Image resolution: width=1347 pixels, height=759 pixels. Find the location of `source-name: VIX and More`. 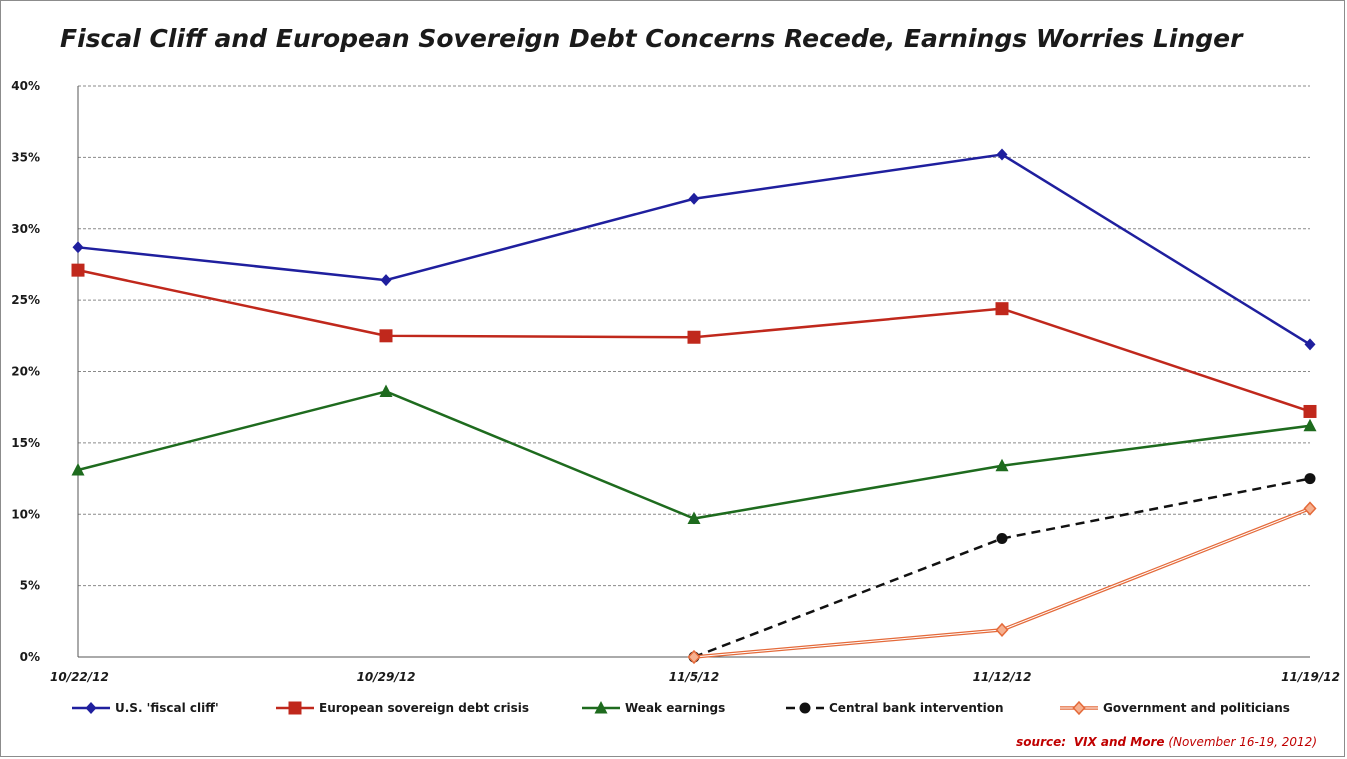

source-name: VIX and More is located at coordinates (1119, 742).